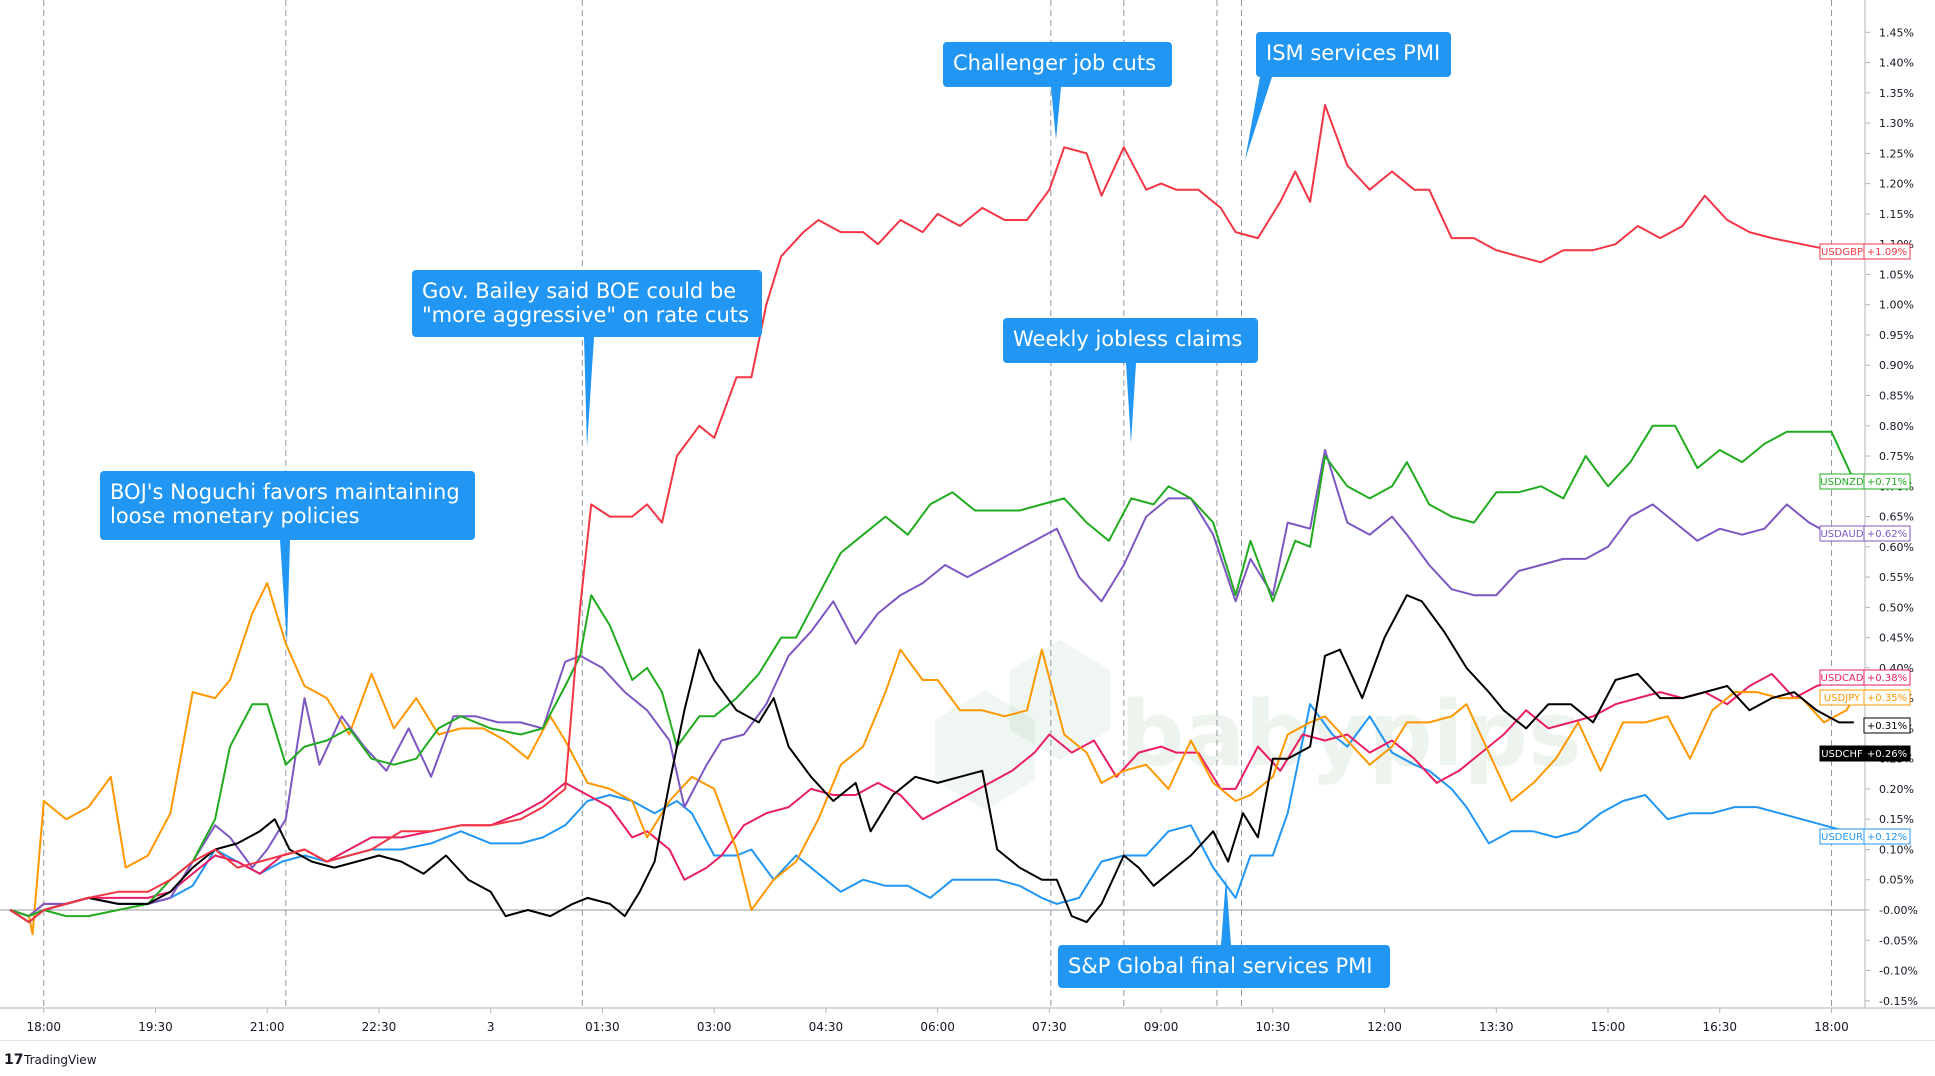  Describe the element at coordinates (1896, 335) in the screenshot. I see `y-tick-label: 0.95%` at that location.